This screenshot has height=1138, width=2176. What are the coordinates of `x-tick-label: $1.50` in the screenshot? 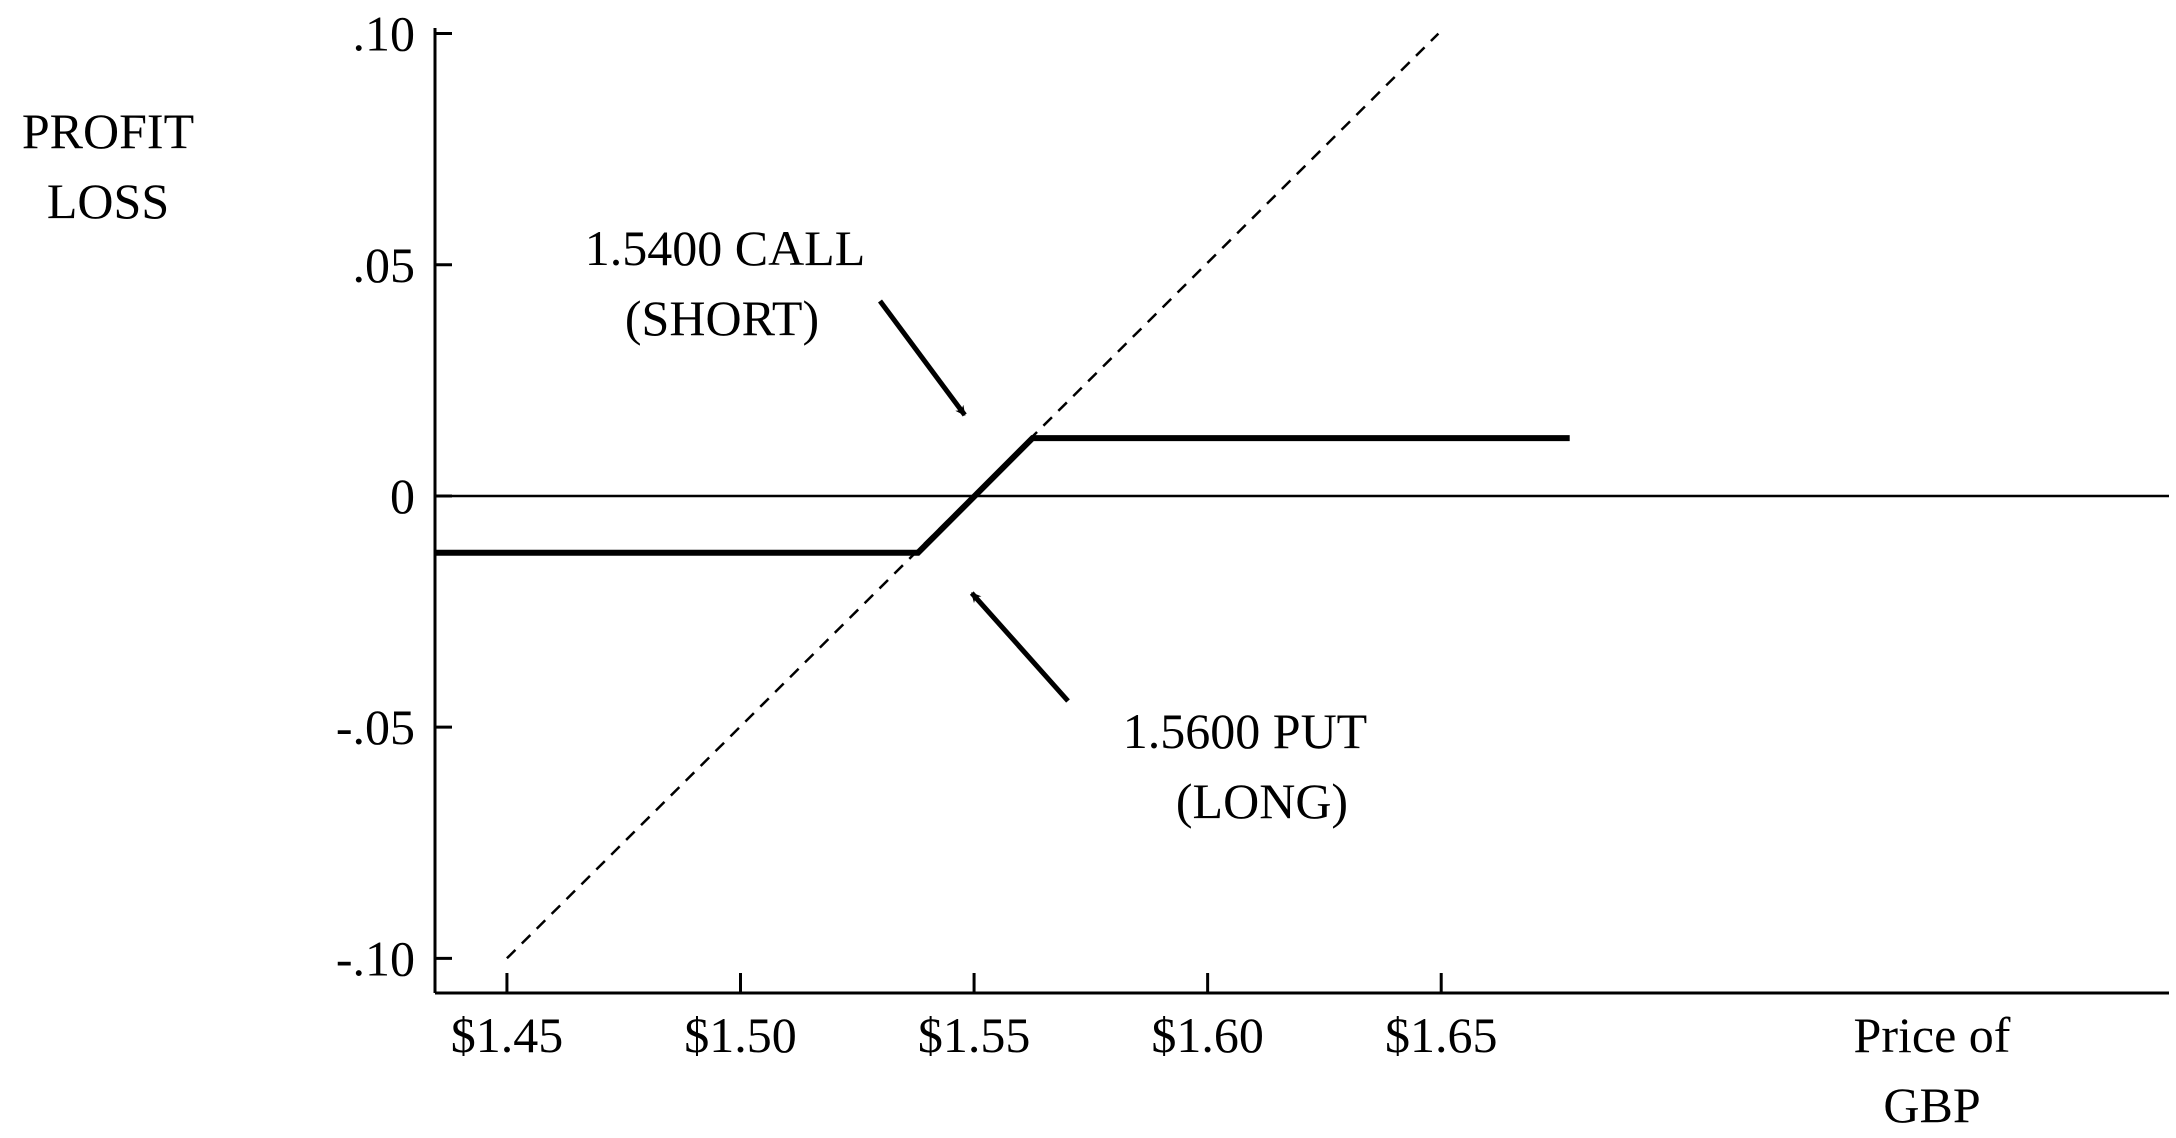 It's located at (740, 1035).